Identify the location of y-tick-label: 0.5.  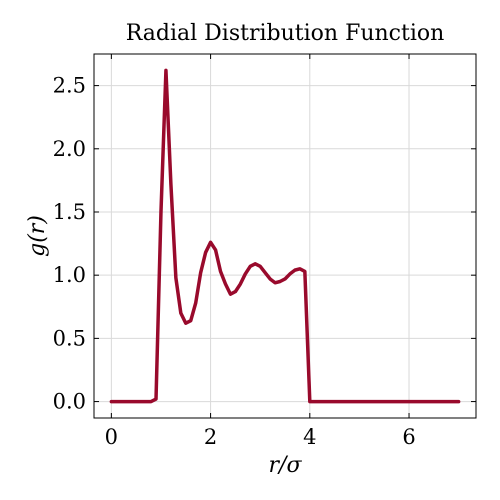
(69, 338).